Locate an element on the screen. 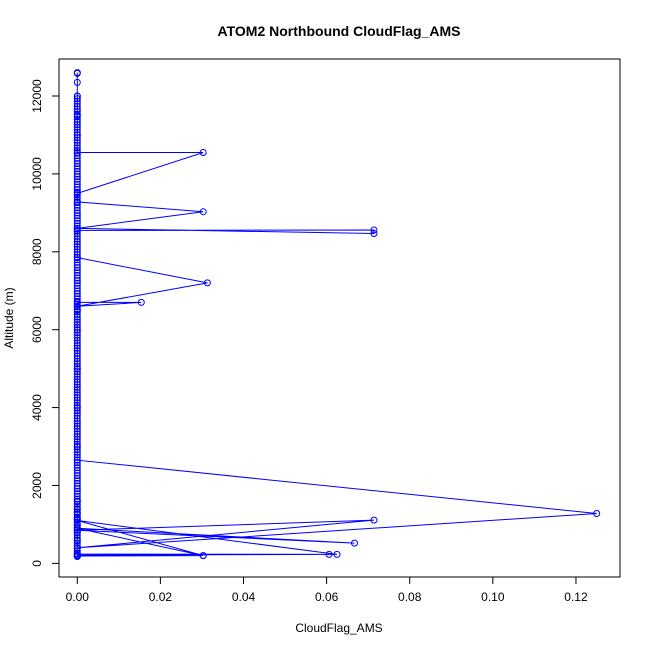  y-tick-label: 12000 is located at coordinates (37, 96).